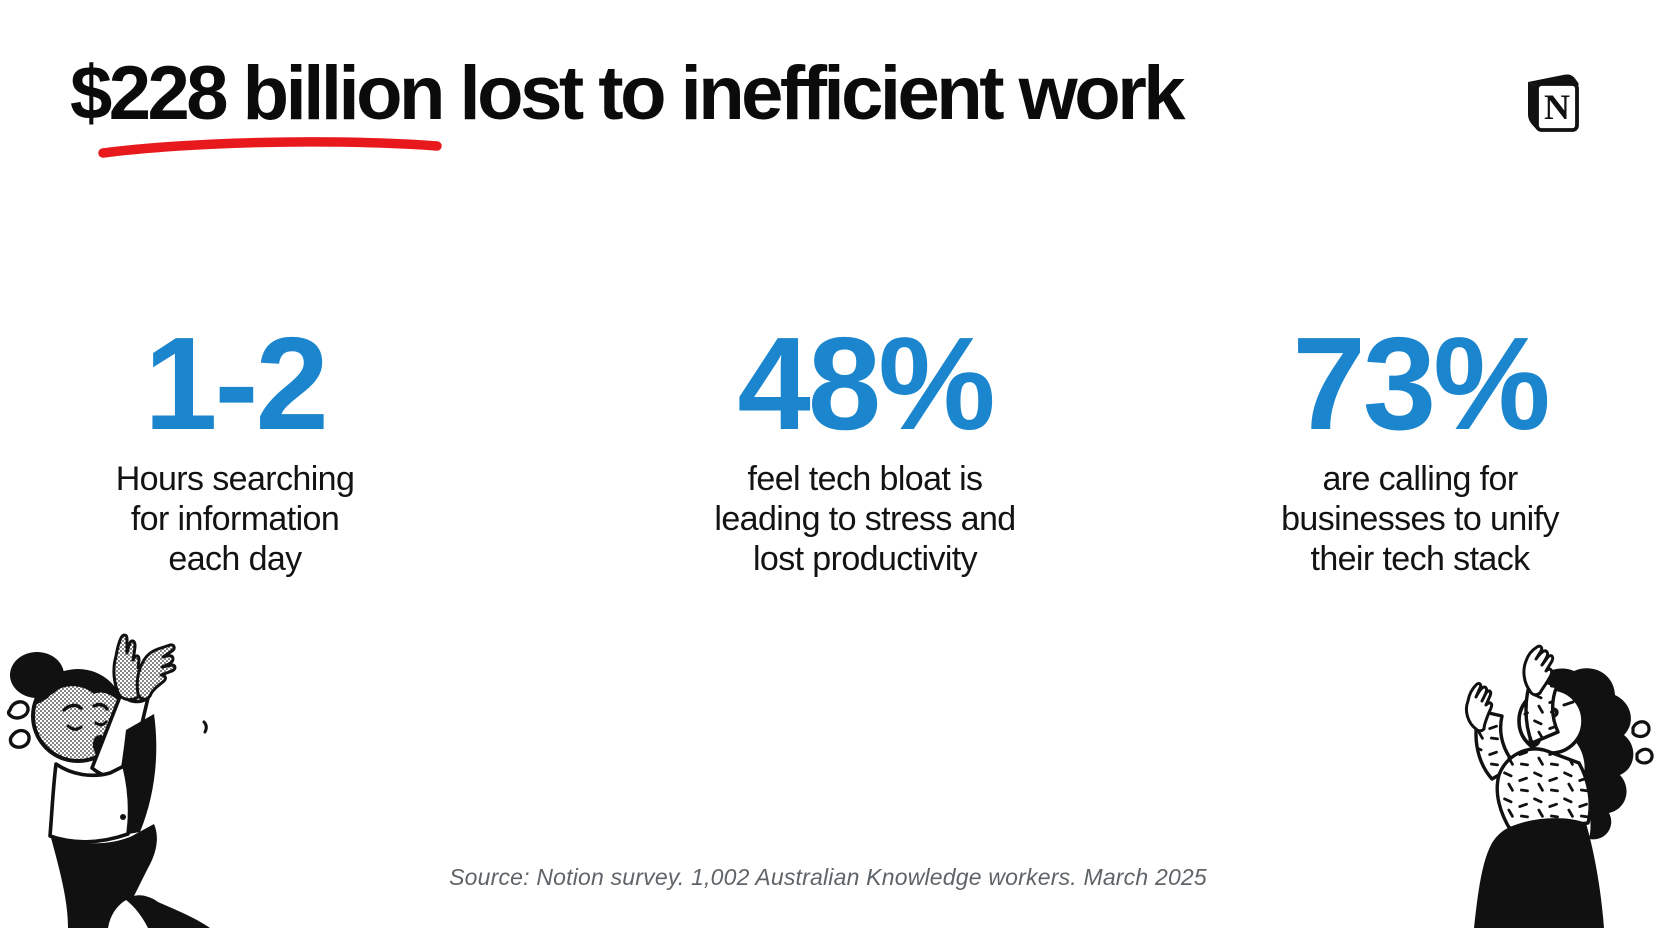 Image resolution: width=1656 pixels, height=928 pixels. I want to click on title-underline, so click(270, 147).